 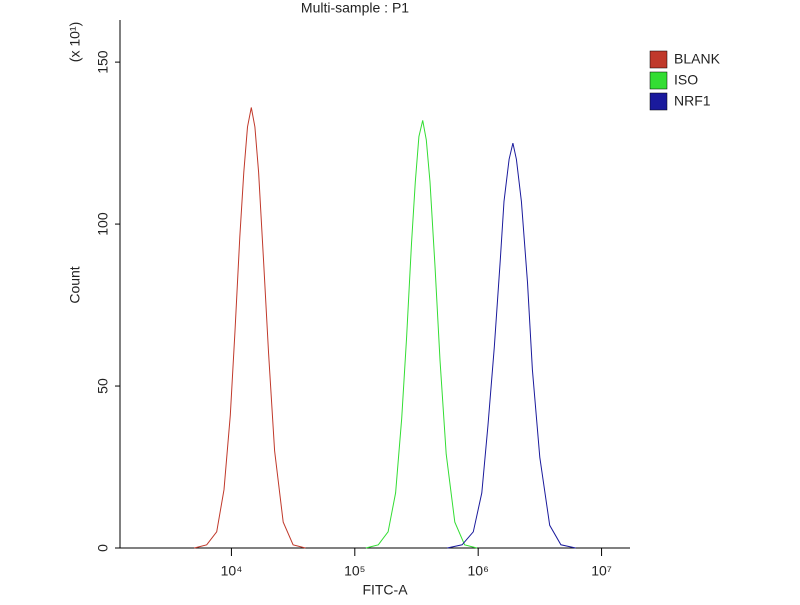 I want to click on y-tick-label: 150, so click(x=103, y=62).